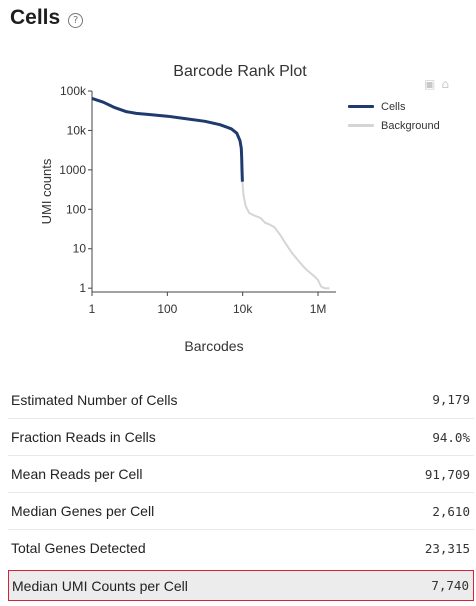 Image resolution: width=476 pixels, height=606 pixels. I want to click on metric-label: Estimated Number of Cells, so click(94, 399).